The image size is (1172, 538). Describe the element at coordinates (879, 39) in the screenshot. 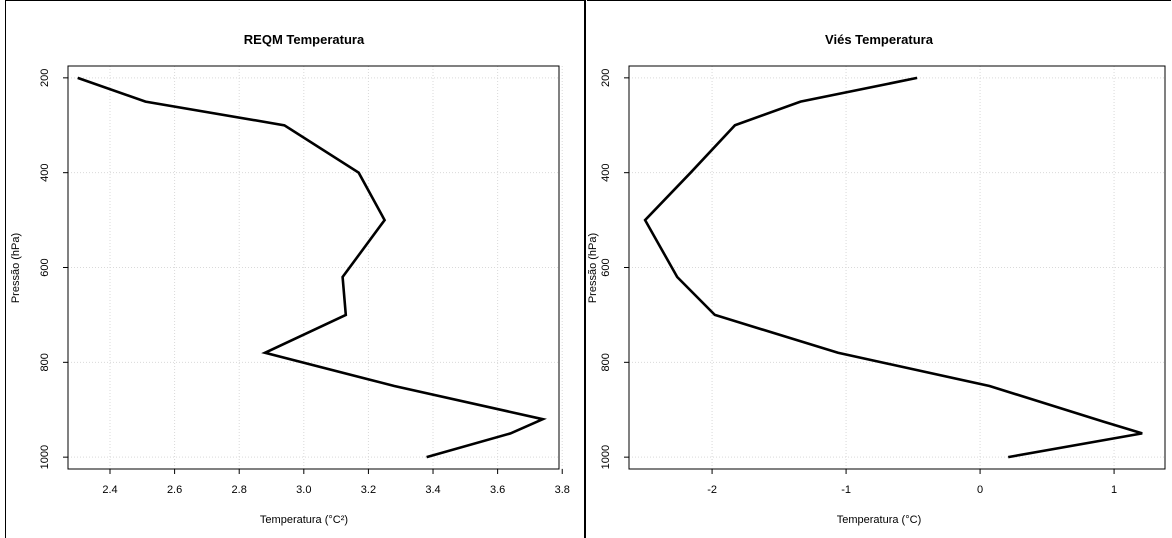

I see `chart-title: Viés Temperatura` at that location.